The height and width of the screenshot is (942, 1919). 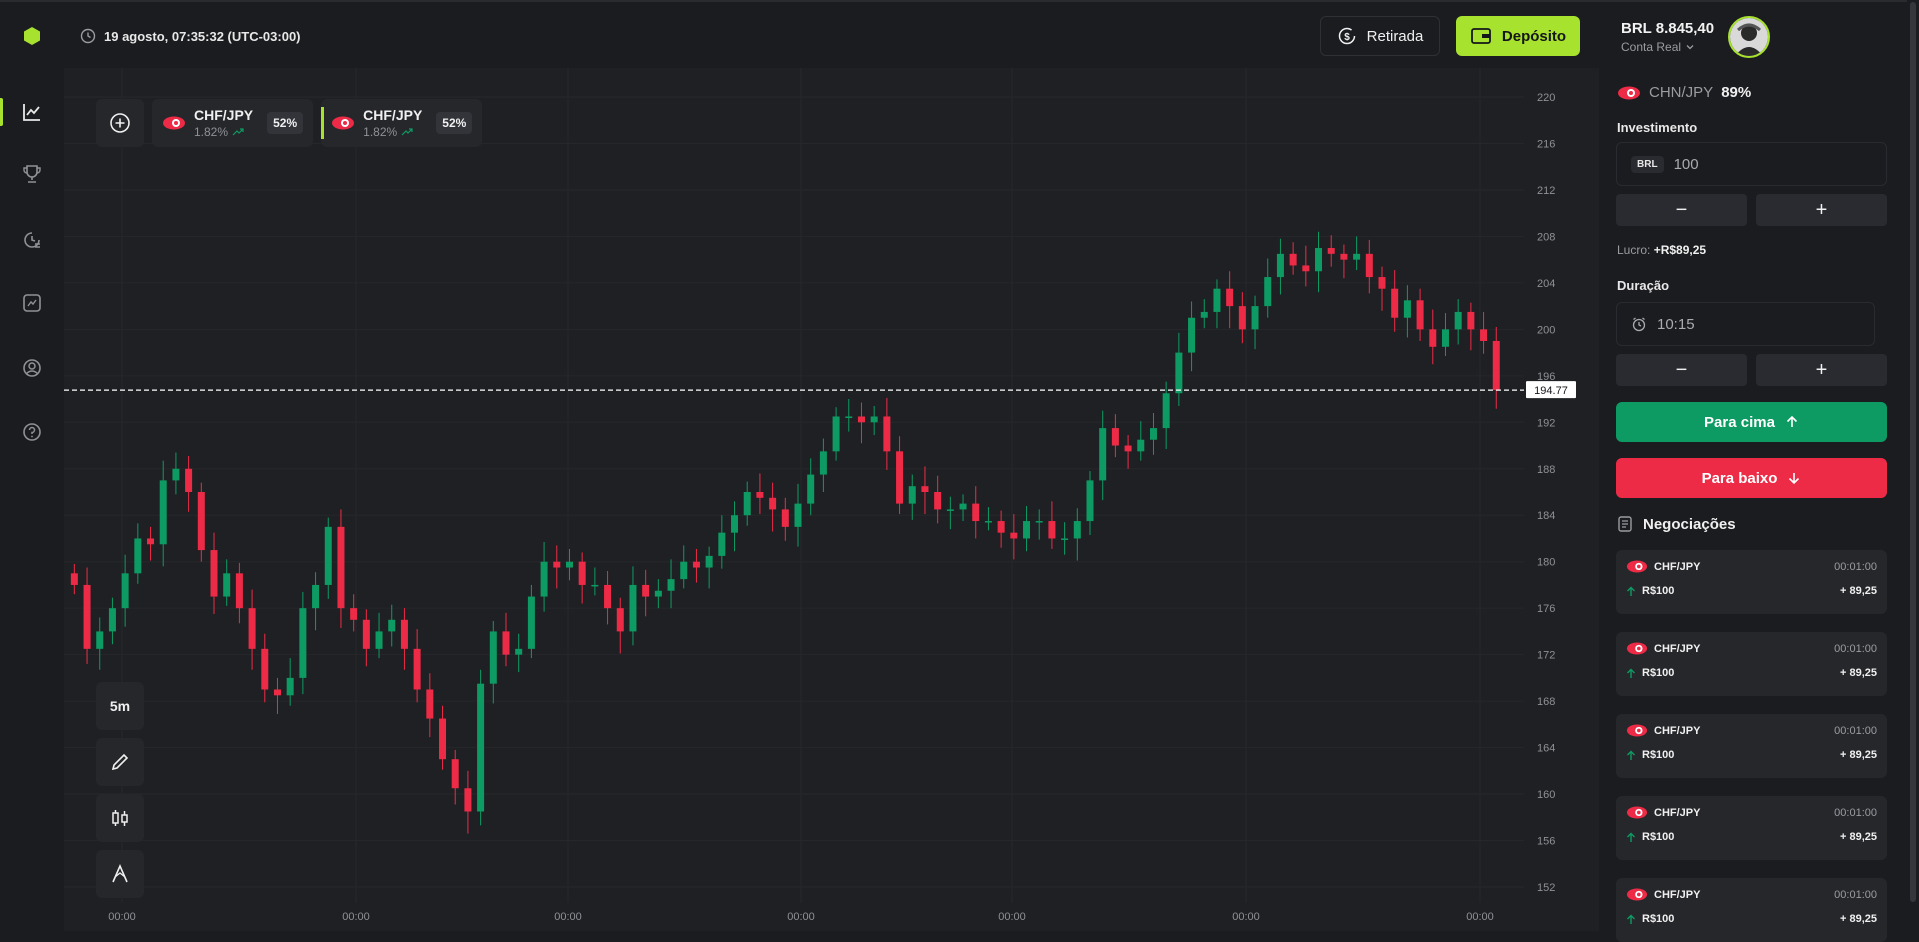 I want to click on trophy-icon, so click(x=32, y=174).